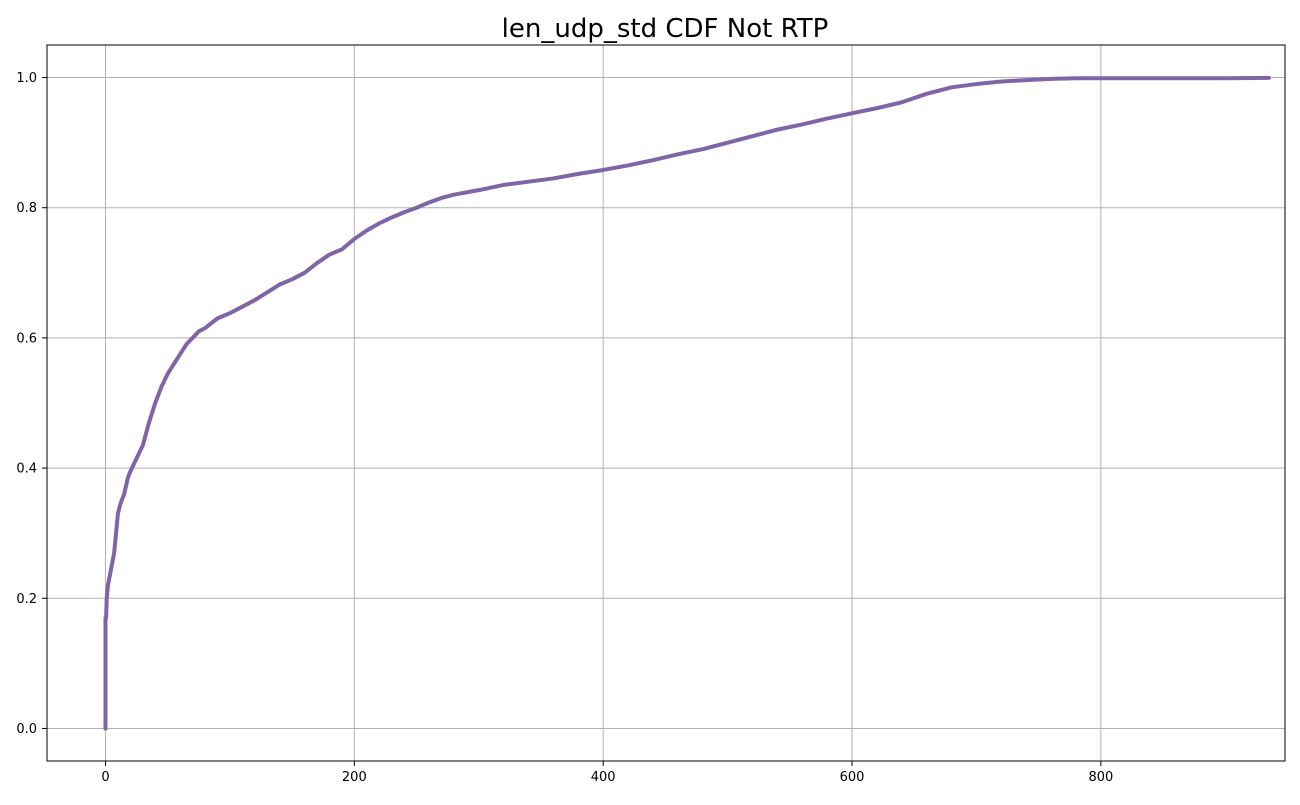  What do you see at coordinates (26, 729) in the screenshot?
I see `y-tick-label: 0.0` at bounding box center [26, 729].